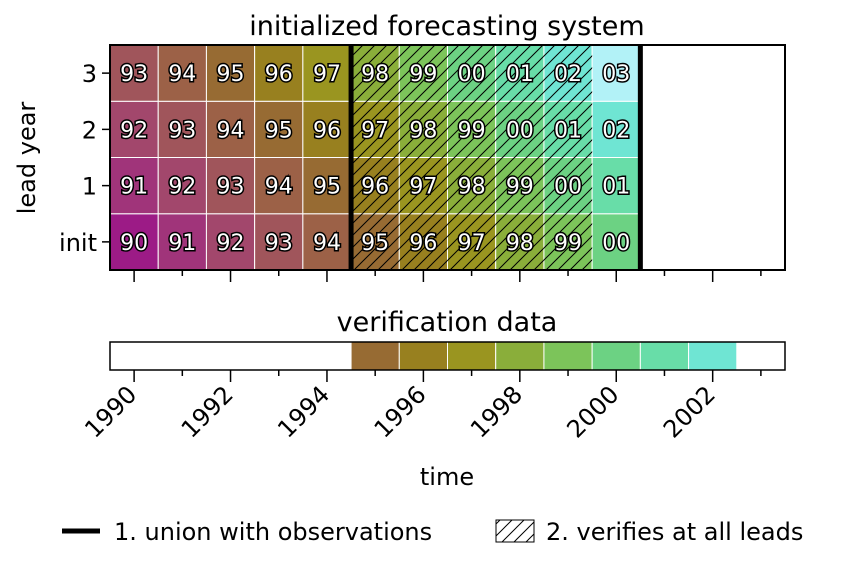 This screenshot has height=577, width=850. I want to click on x-tick-label: 2000, so click(593, 411).